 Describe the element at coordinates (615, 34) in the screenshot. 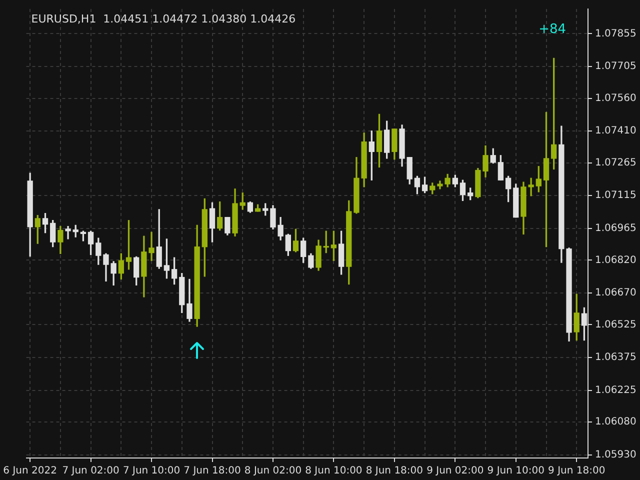

I see `y-tick-label: 1.07855` at that location.